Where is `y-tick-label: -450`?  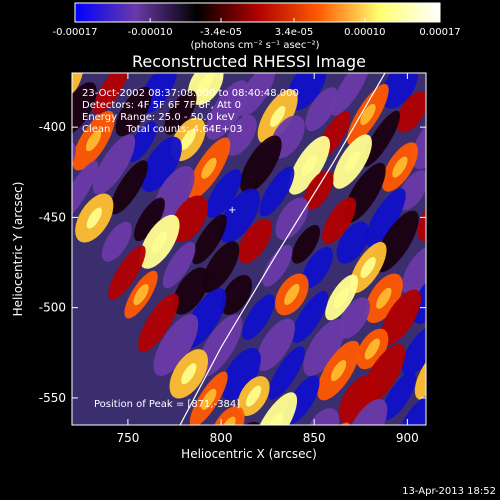 y-tick-label: -450 is located at coordinates (52, 217).